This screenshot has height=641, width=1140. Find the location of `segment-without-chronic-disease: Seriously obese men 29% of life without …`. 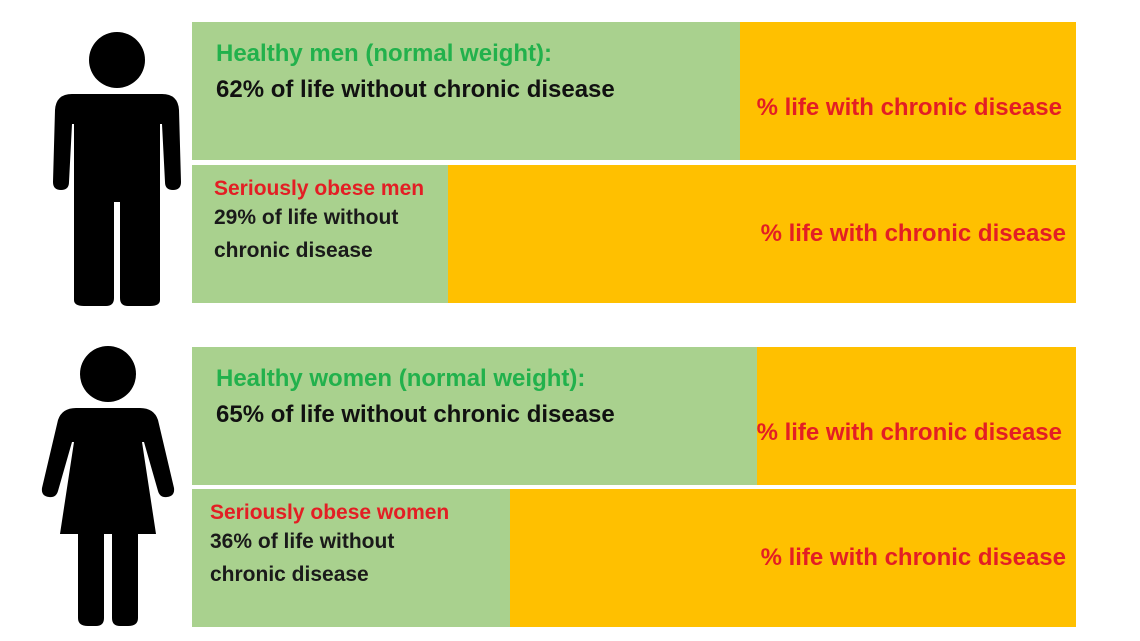

segment-without-chronic-disease: Seriously obese men 29% of life without … is located at coordinates (320, 234).